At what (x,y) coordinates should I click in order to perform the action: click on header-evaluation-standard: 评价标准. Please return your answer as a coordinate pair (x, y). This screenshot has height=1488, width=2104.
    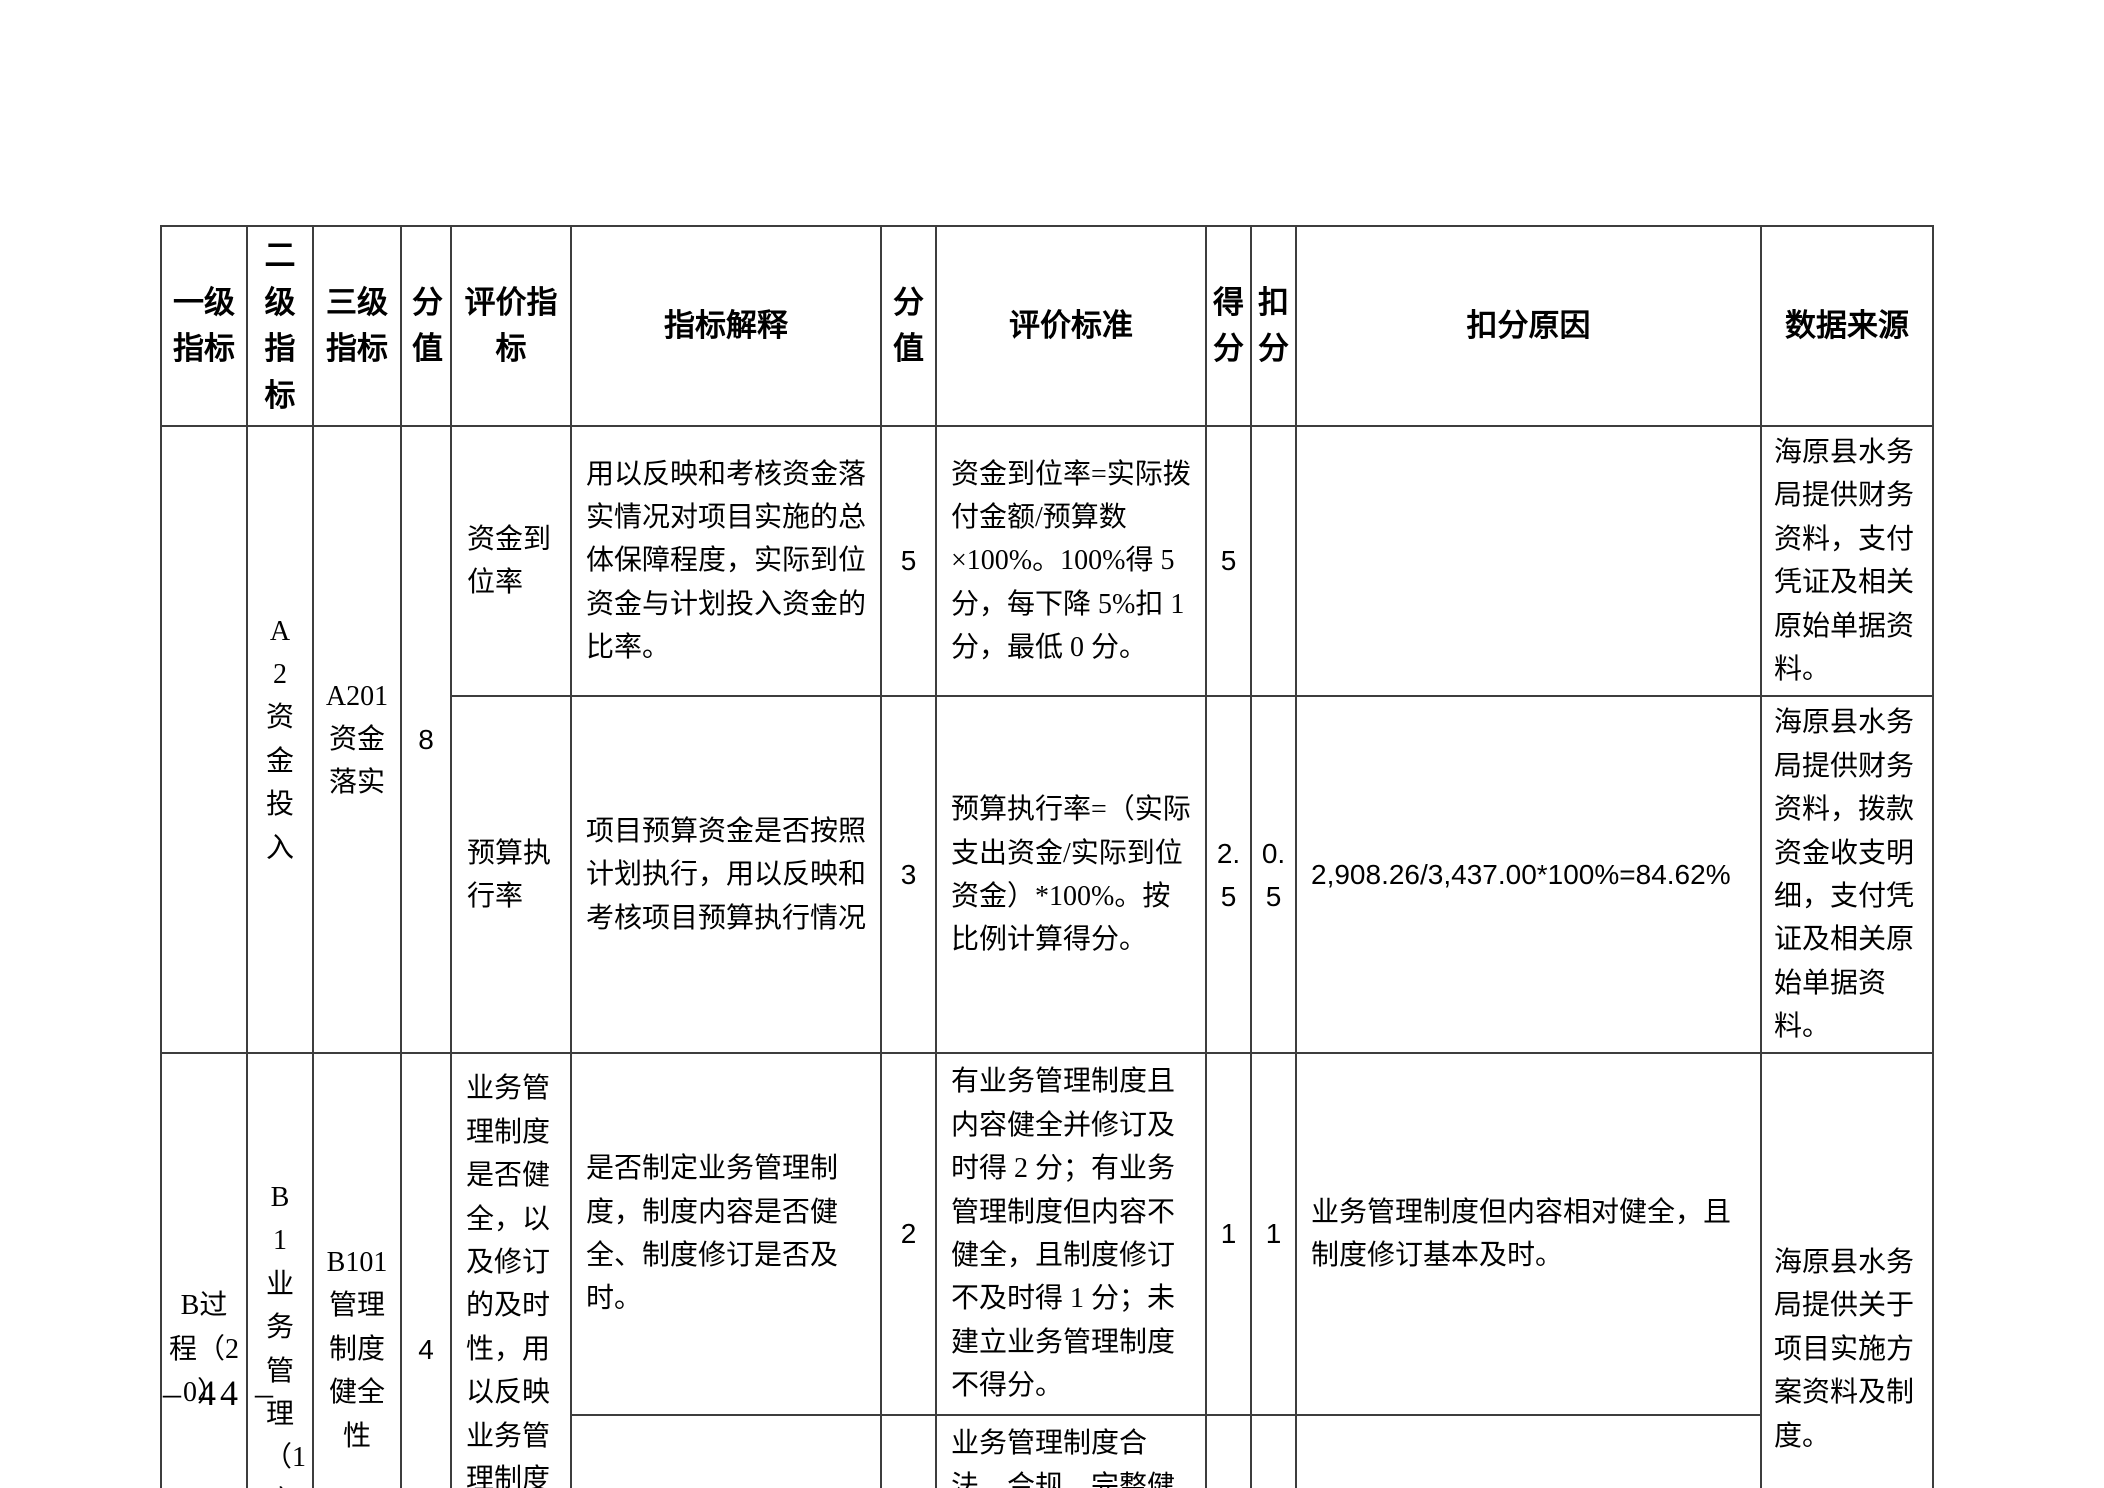
    Looking at the image, I should click on (1071, 326).